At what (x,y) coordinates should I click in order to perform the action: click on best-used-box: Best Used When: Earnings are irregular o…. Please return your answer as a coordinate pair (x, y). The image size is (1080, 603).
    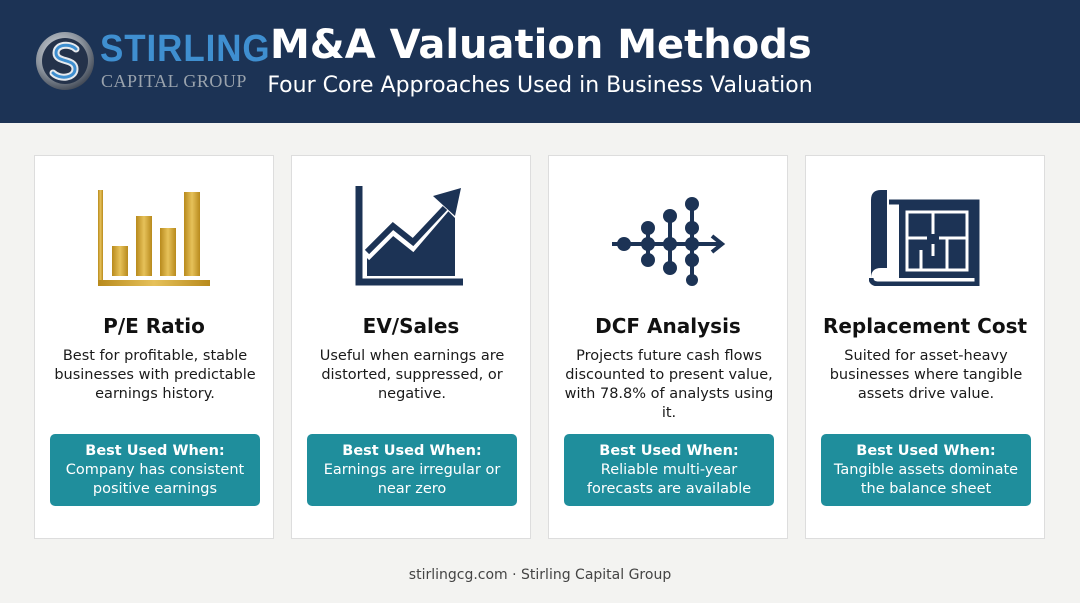
    Looking at the image, I should click on (412, 470).